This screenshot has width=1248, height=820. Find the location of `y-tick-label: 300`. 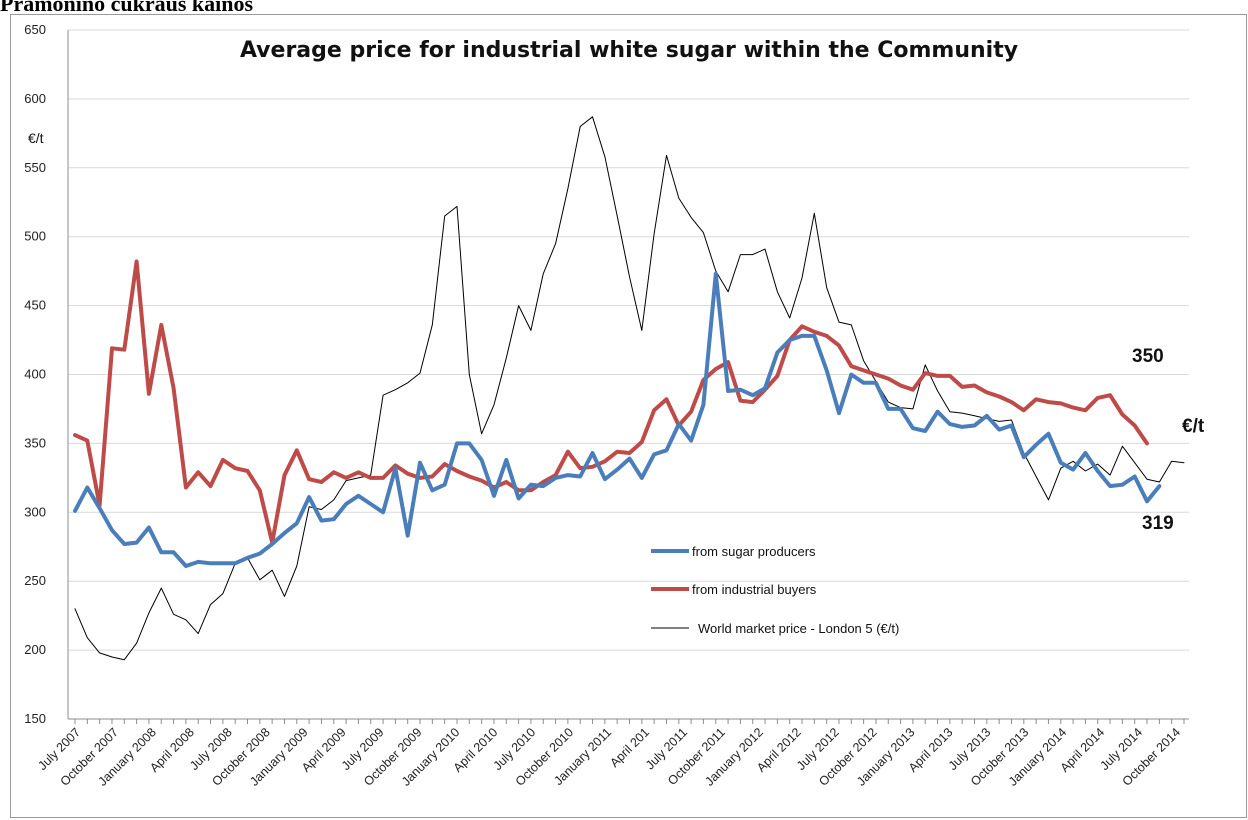

y-tick-label: 300 is located at coordinates (35, 511).